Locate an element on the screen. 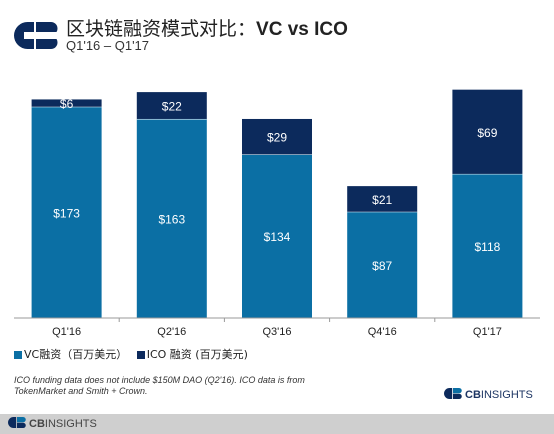 The width and height of the screenshot is (554, 434). footer-insights: INSIGHTS is located at coordinates (70, 423).